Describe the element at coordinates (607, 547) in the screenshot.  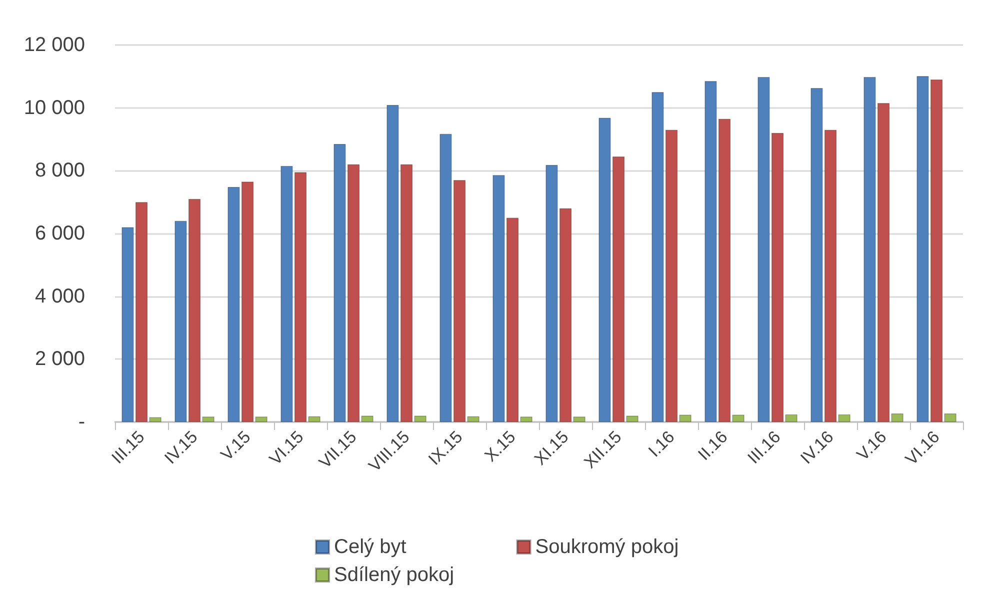
I see `legend-label: Soukromý pokoj` at that location.